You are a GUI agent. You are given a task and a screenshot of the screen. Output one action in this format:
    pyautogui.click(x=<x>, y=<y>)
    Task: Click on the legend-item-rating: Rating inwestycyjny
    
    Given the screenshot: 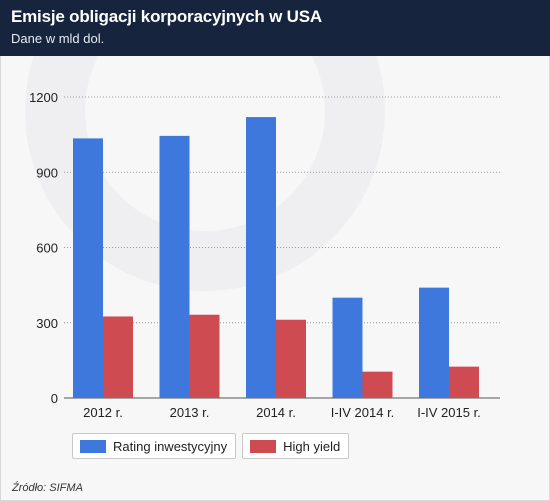 What is the action you would take?
    pyautogui.click(x=154, y=446)
    